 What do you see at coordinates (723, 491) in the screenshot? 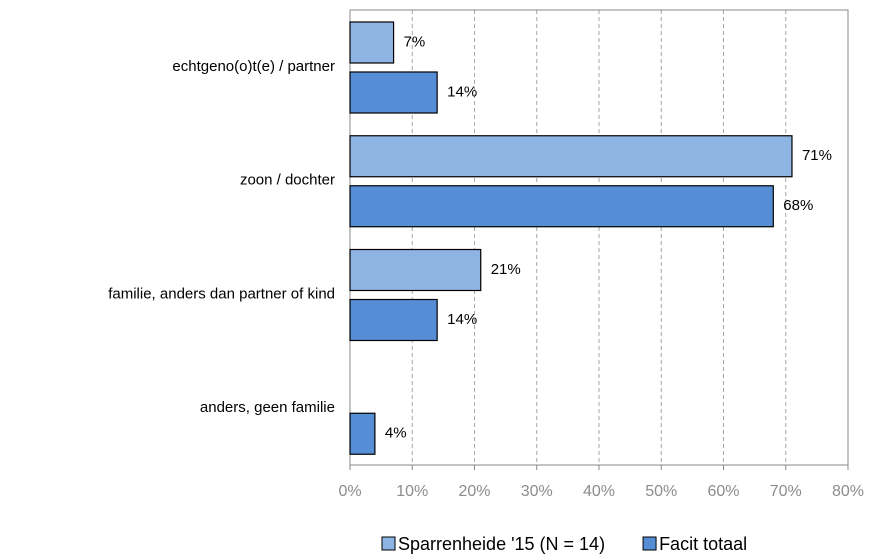
I see `x-tick-label: 60%` at bounding box center [723, 491].